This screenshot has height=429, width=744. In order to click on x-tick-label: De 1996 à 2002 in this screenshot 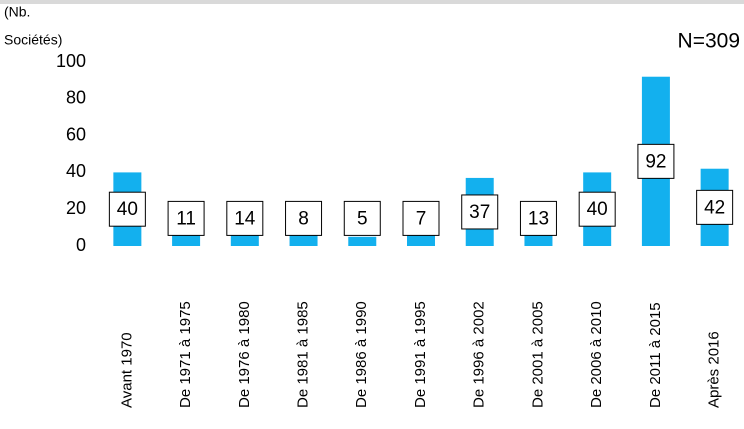, I will do `click(479, 354)`.